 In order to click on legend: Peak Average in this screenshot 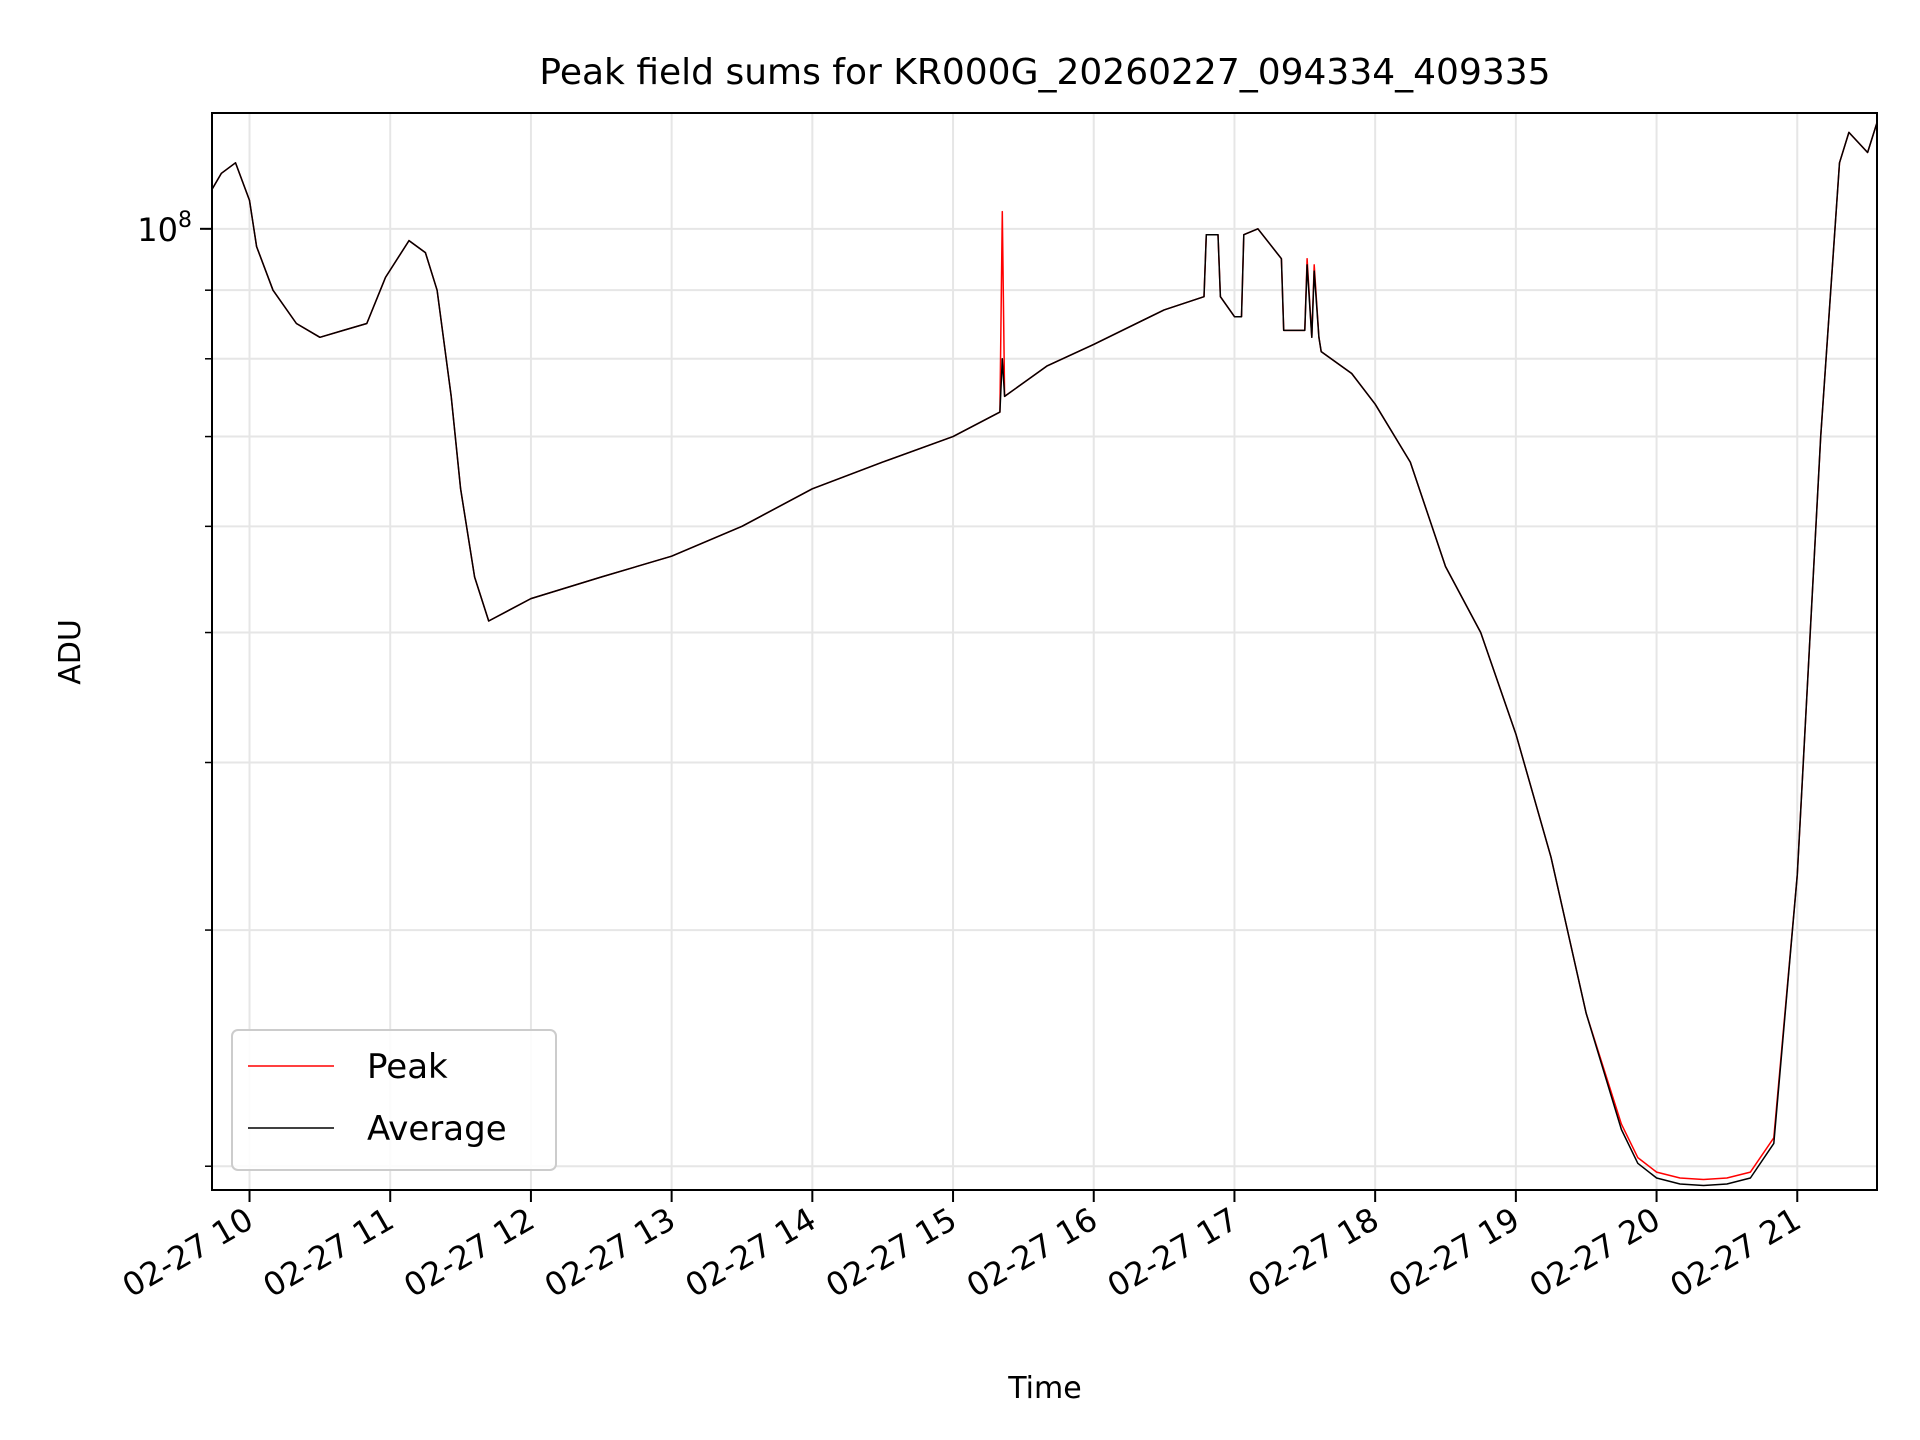, I will do `click(394, 1100)`.